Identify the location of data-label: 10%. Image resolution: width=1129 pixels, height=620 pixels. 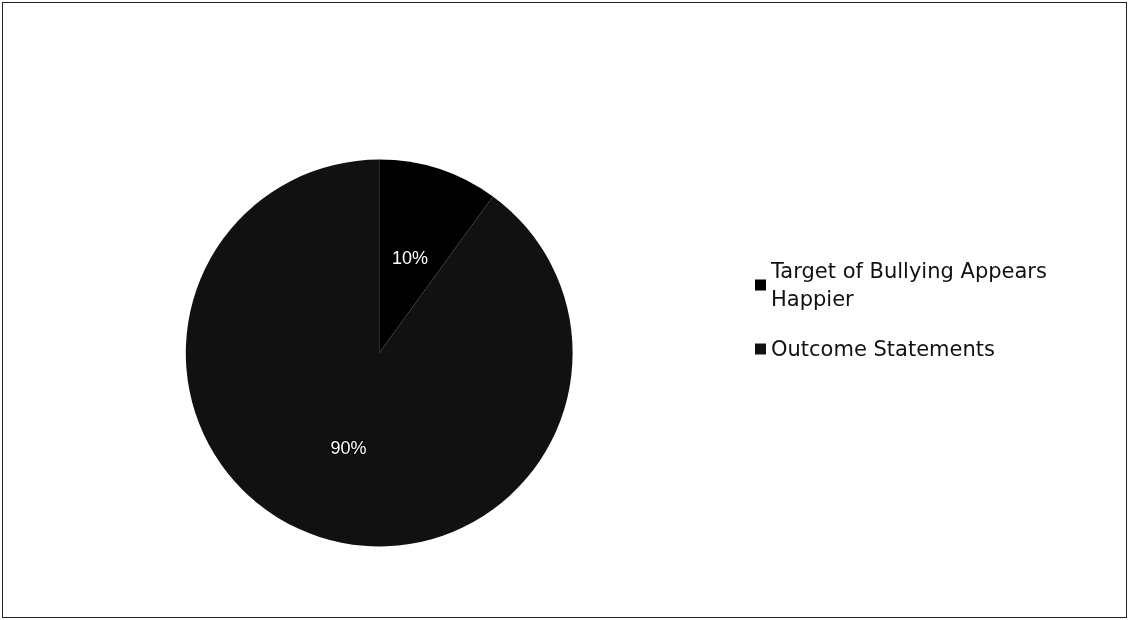
(410, 258).